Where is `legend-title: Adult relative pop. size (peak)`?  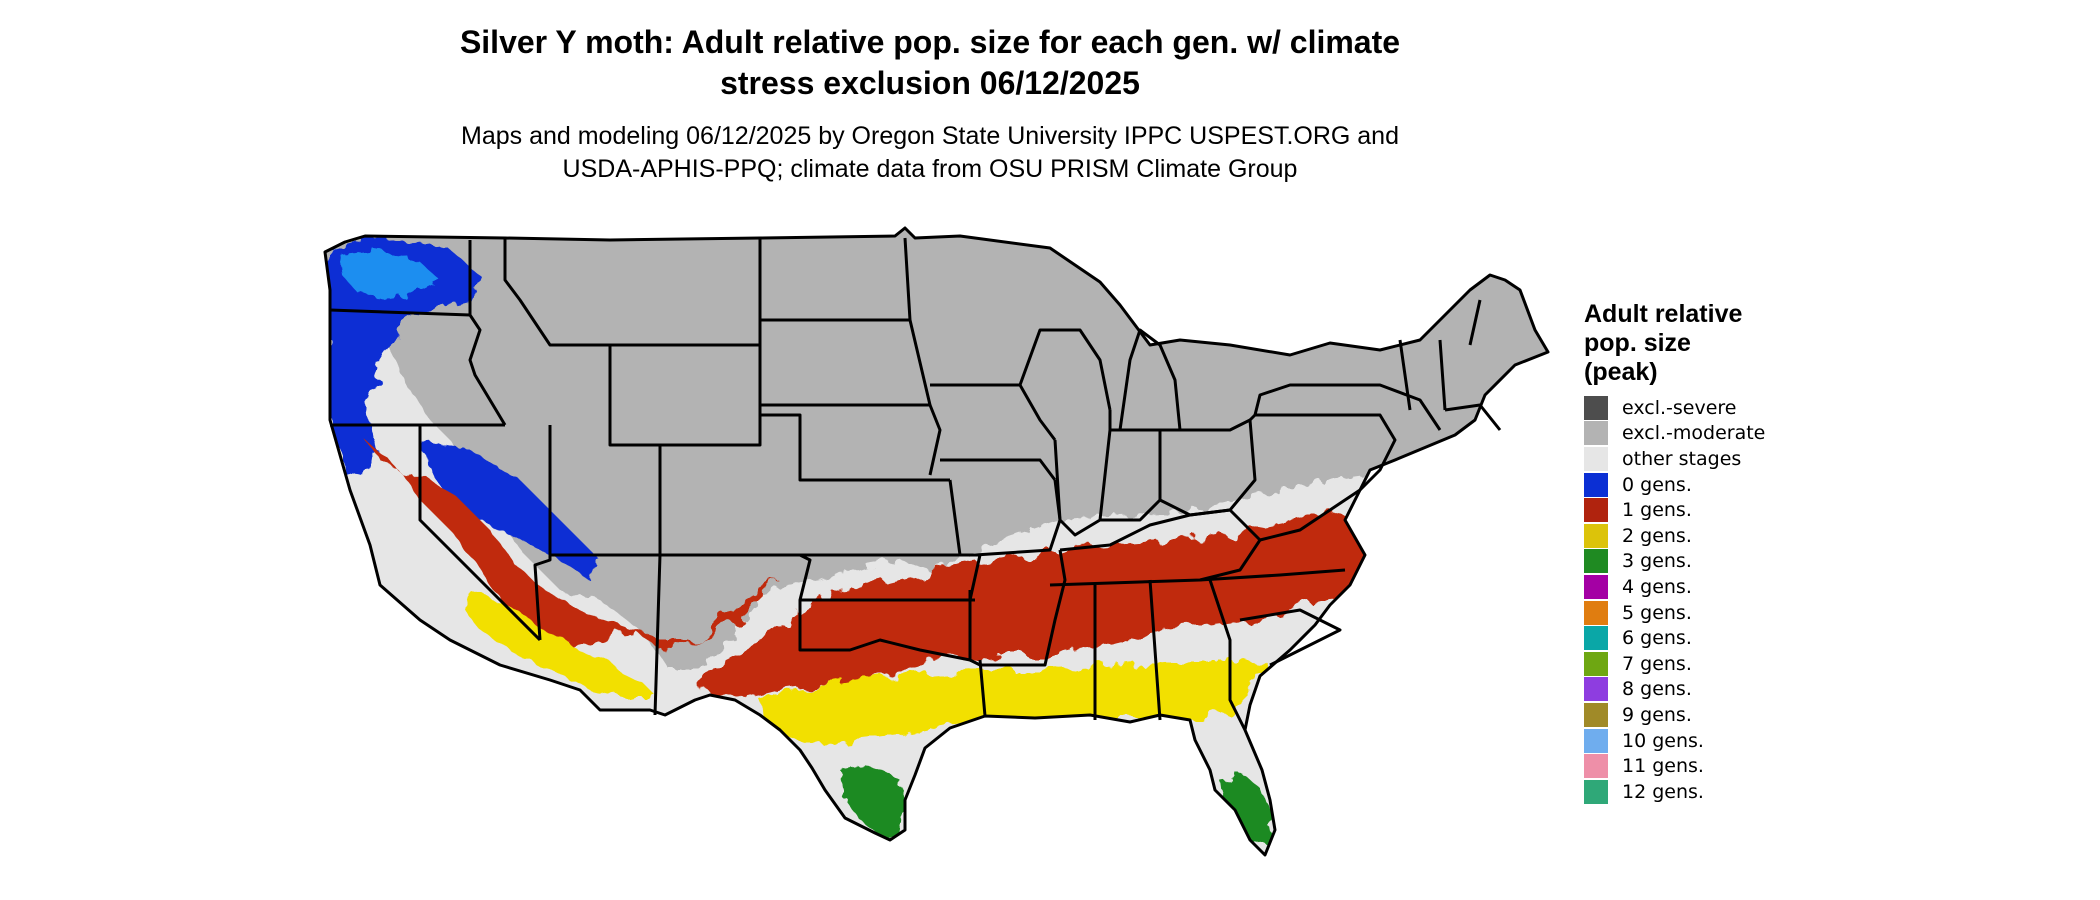
legend-title: Adult relative pop. size (peak) is located at coordinates (1674, 343).